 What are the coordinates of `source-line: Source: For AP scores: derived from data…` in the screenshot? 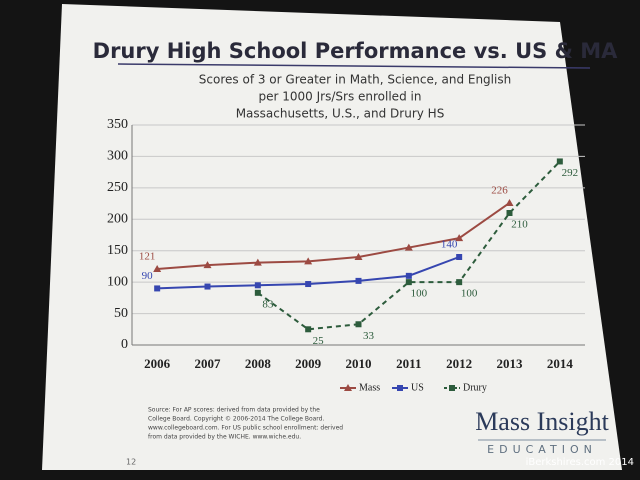 It's located at (234, 410).